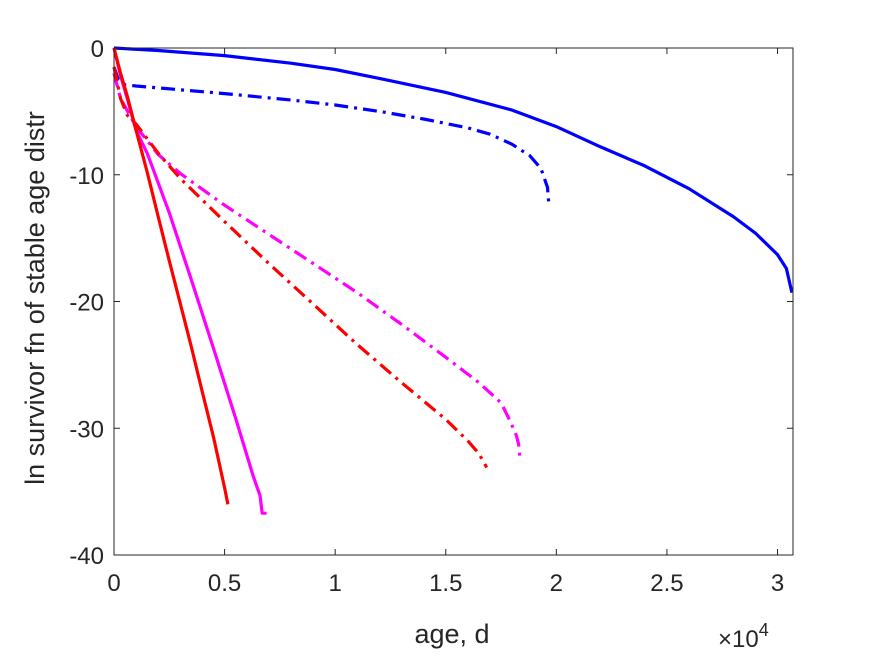 Image resolution: width=875 pixels, height=656 pixels. What do you see at coordinates (445, 583) in the screenshot?
I see `x-tick-label: 1.5` at bounding box center [445, 583].